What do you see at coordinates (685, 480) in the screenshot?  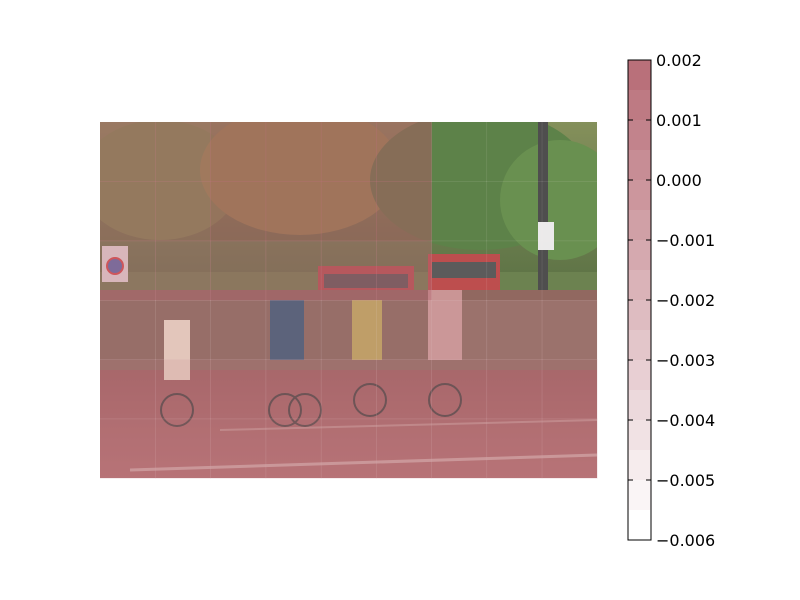 I see `colorbar-tick-label: −0.005` at bounding box center [685, 480].